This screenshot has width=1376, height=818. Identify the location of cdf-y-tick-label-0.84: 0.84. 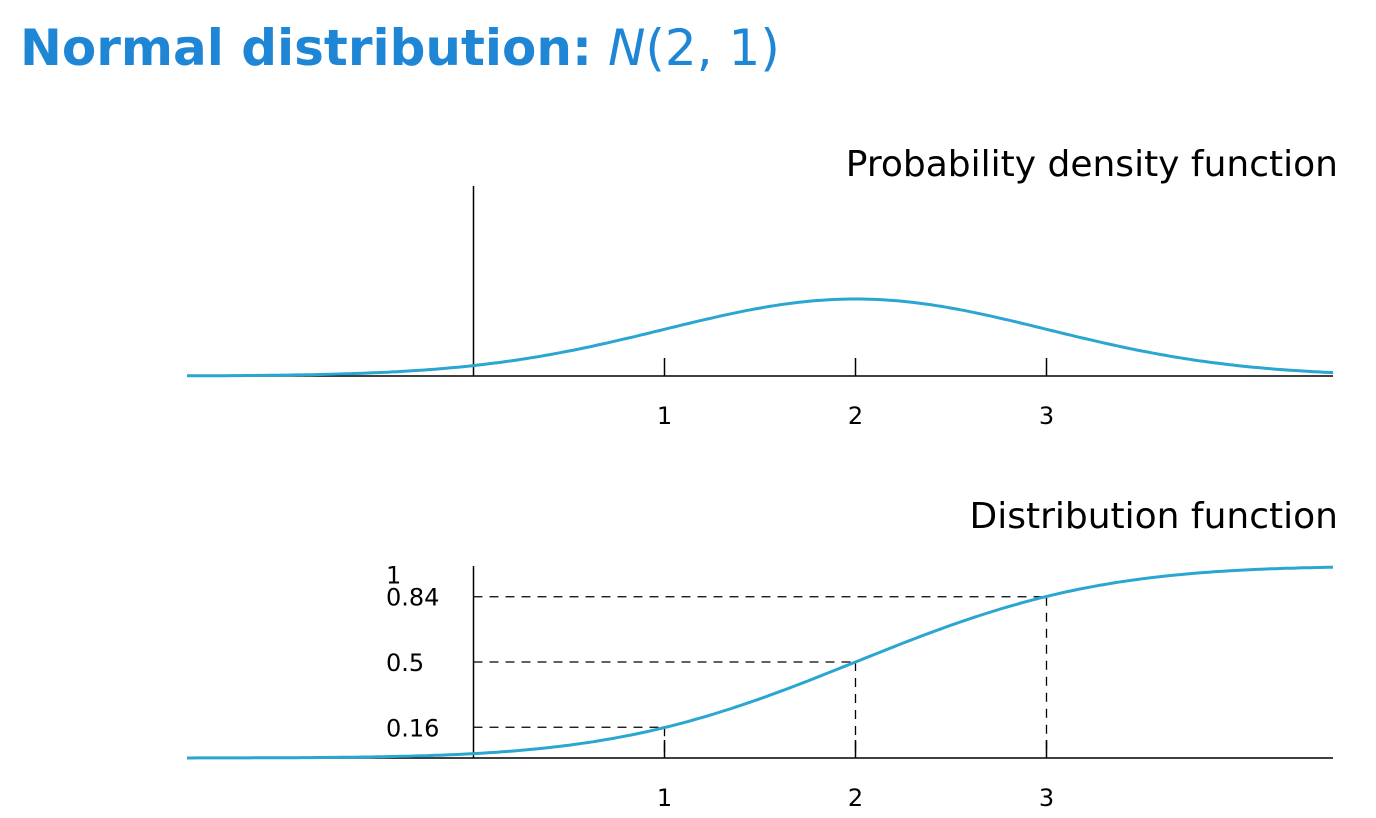
(412, 598).